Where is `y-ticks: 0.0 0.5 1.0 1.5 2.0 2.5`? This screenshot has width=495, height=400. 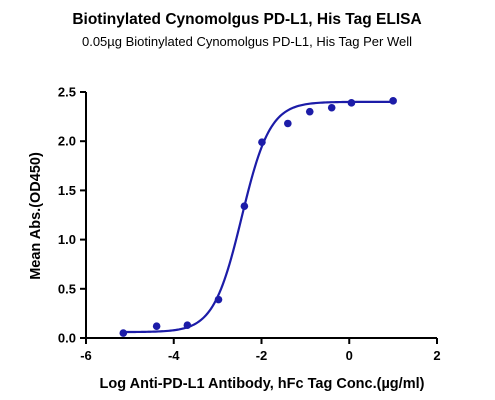 y-ticks: 0.0 0.5 1.0 1.5 2.0 2.5 is located at coordinates (72, 215).